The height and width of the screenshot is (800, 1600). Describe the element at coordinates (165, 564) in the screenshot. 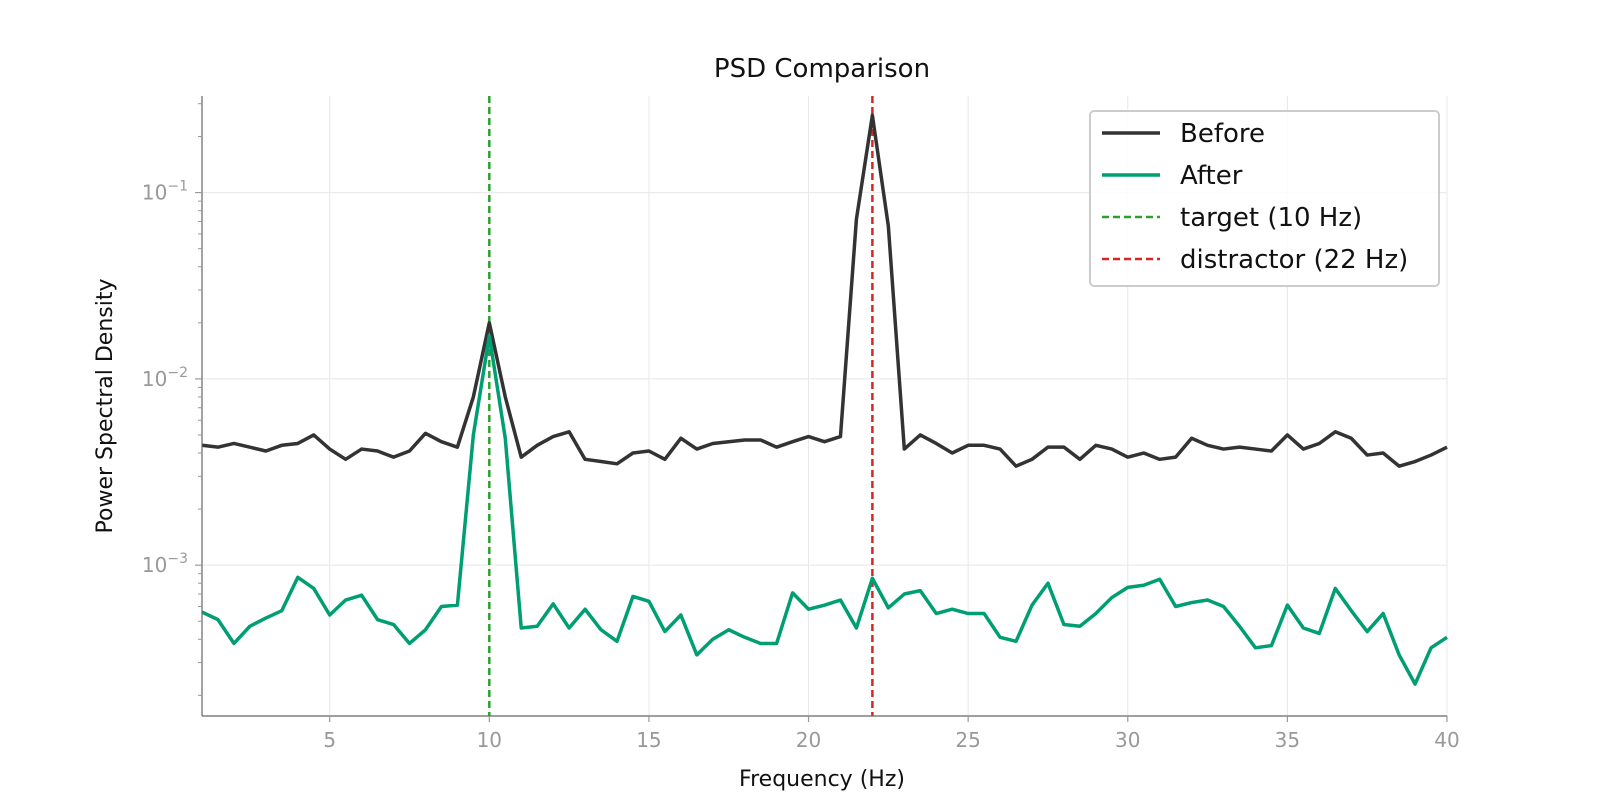

I see `y-tick-label: 10⁻³` at that location.